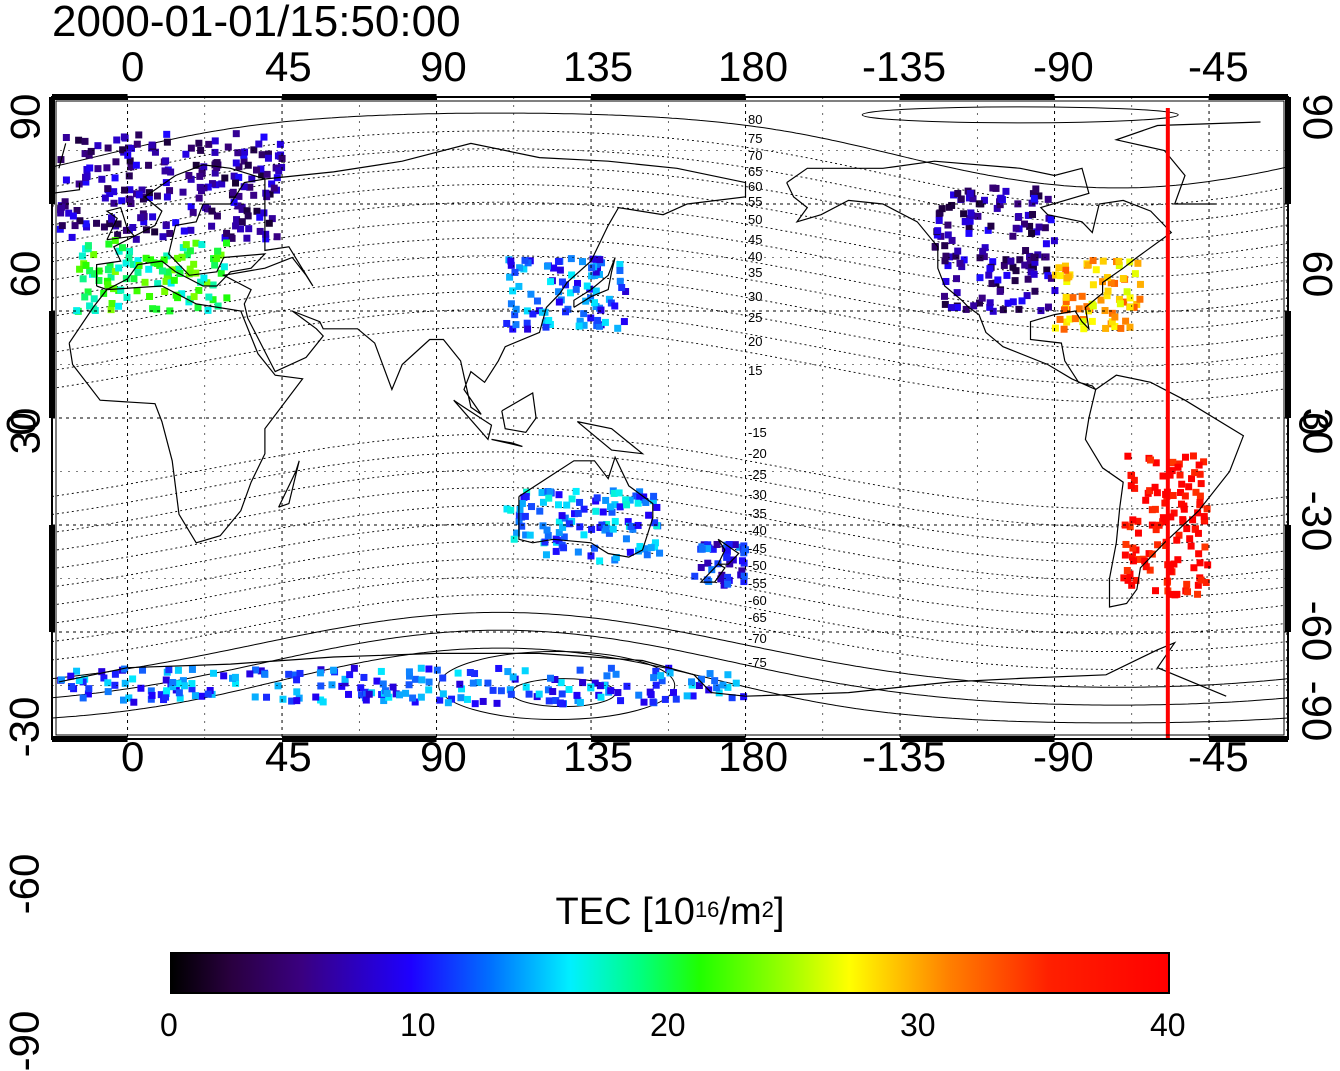 This screenshot has height=1071, width=1340. Describe the element at coordinates (359, 97) in the screenshot. I see `frame-band-top` at that location.